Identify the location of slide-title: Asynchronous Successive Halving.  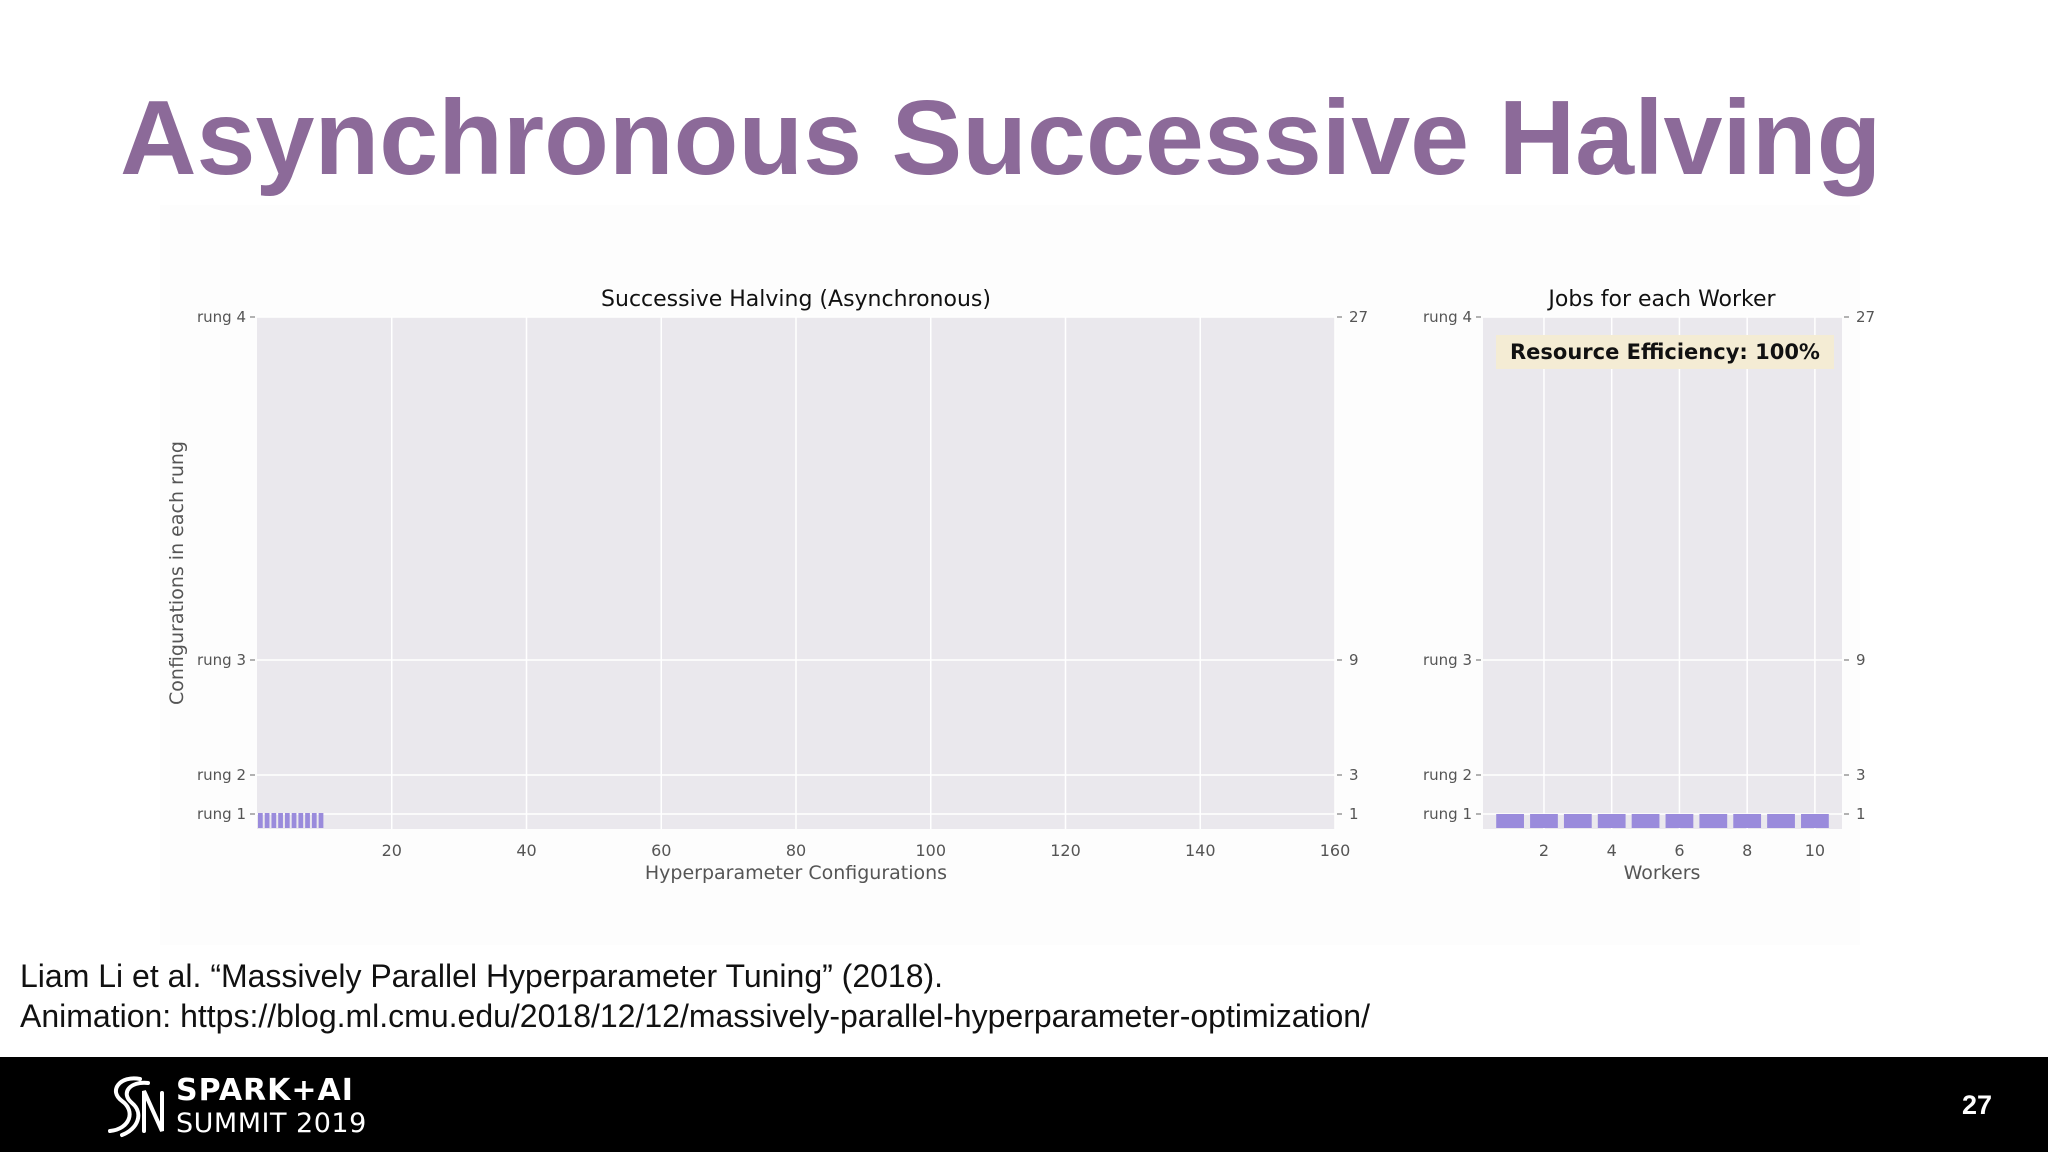
(1001, 138).